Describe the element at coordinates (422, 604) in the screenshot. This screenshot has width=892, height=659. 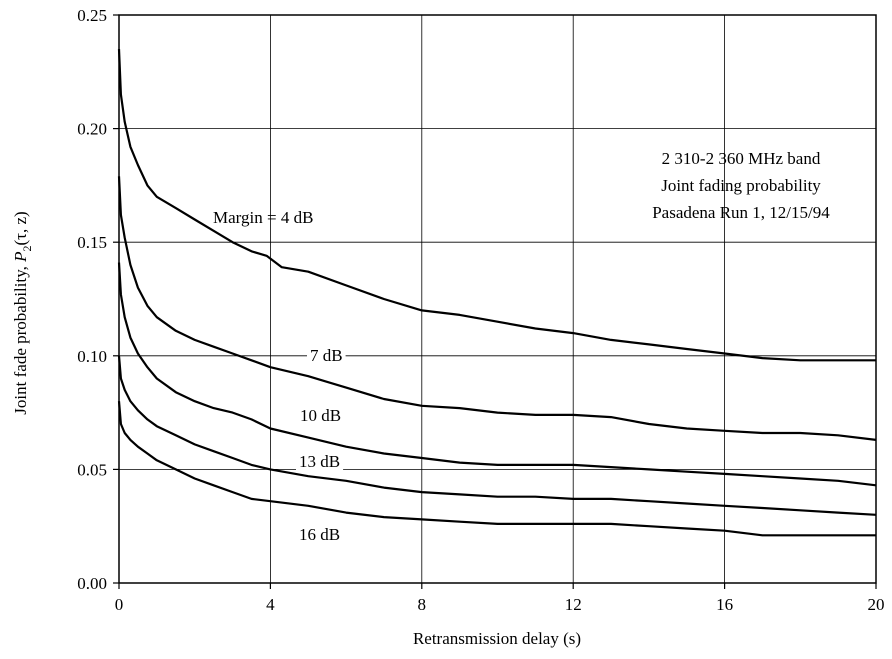
I see `x-tick-label: 8` at that location.